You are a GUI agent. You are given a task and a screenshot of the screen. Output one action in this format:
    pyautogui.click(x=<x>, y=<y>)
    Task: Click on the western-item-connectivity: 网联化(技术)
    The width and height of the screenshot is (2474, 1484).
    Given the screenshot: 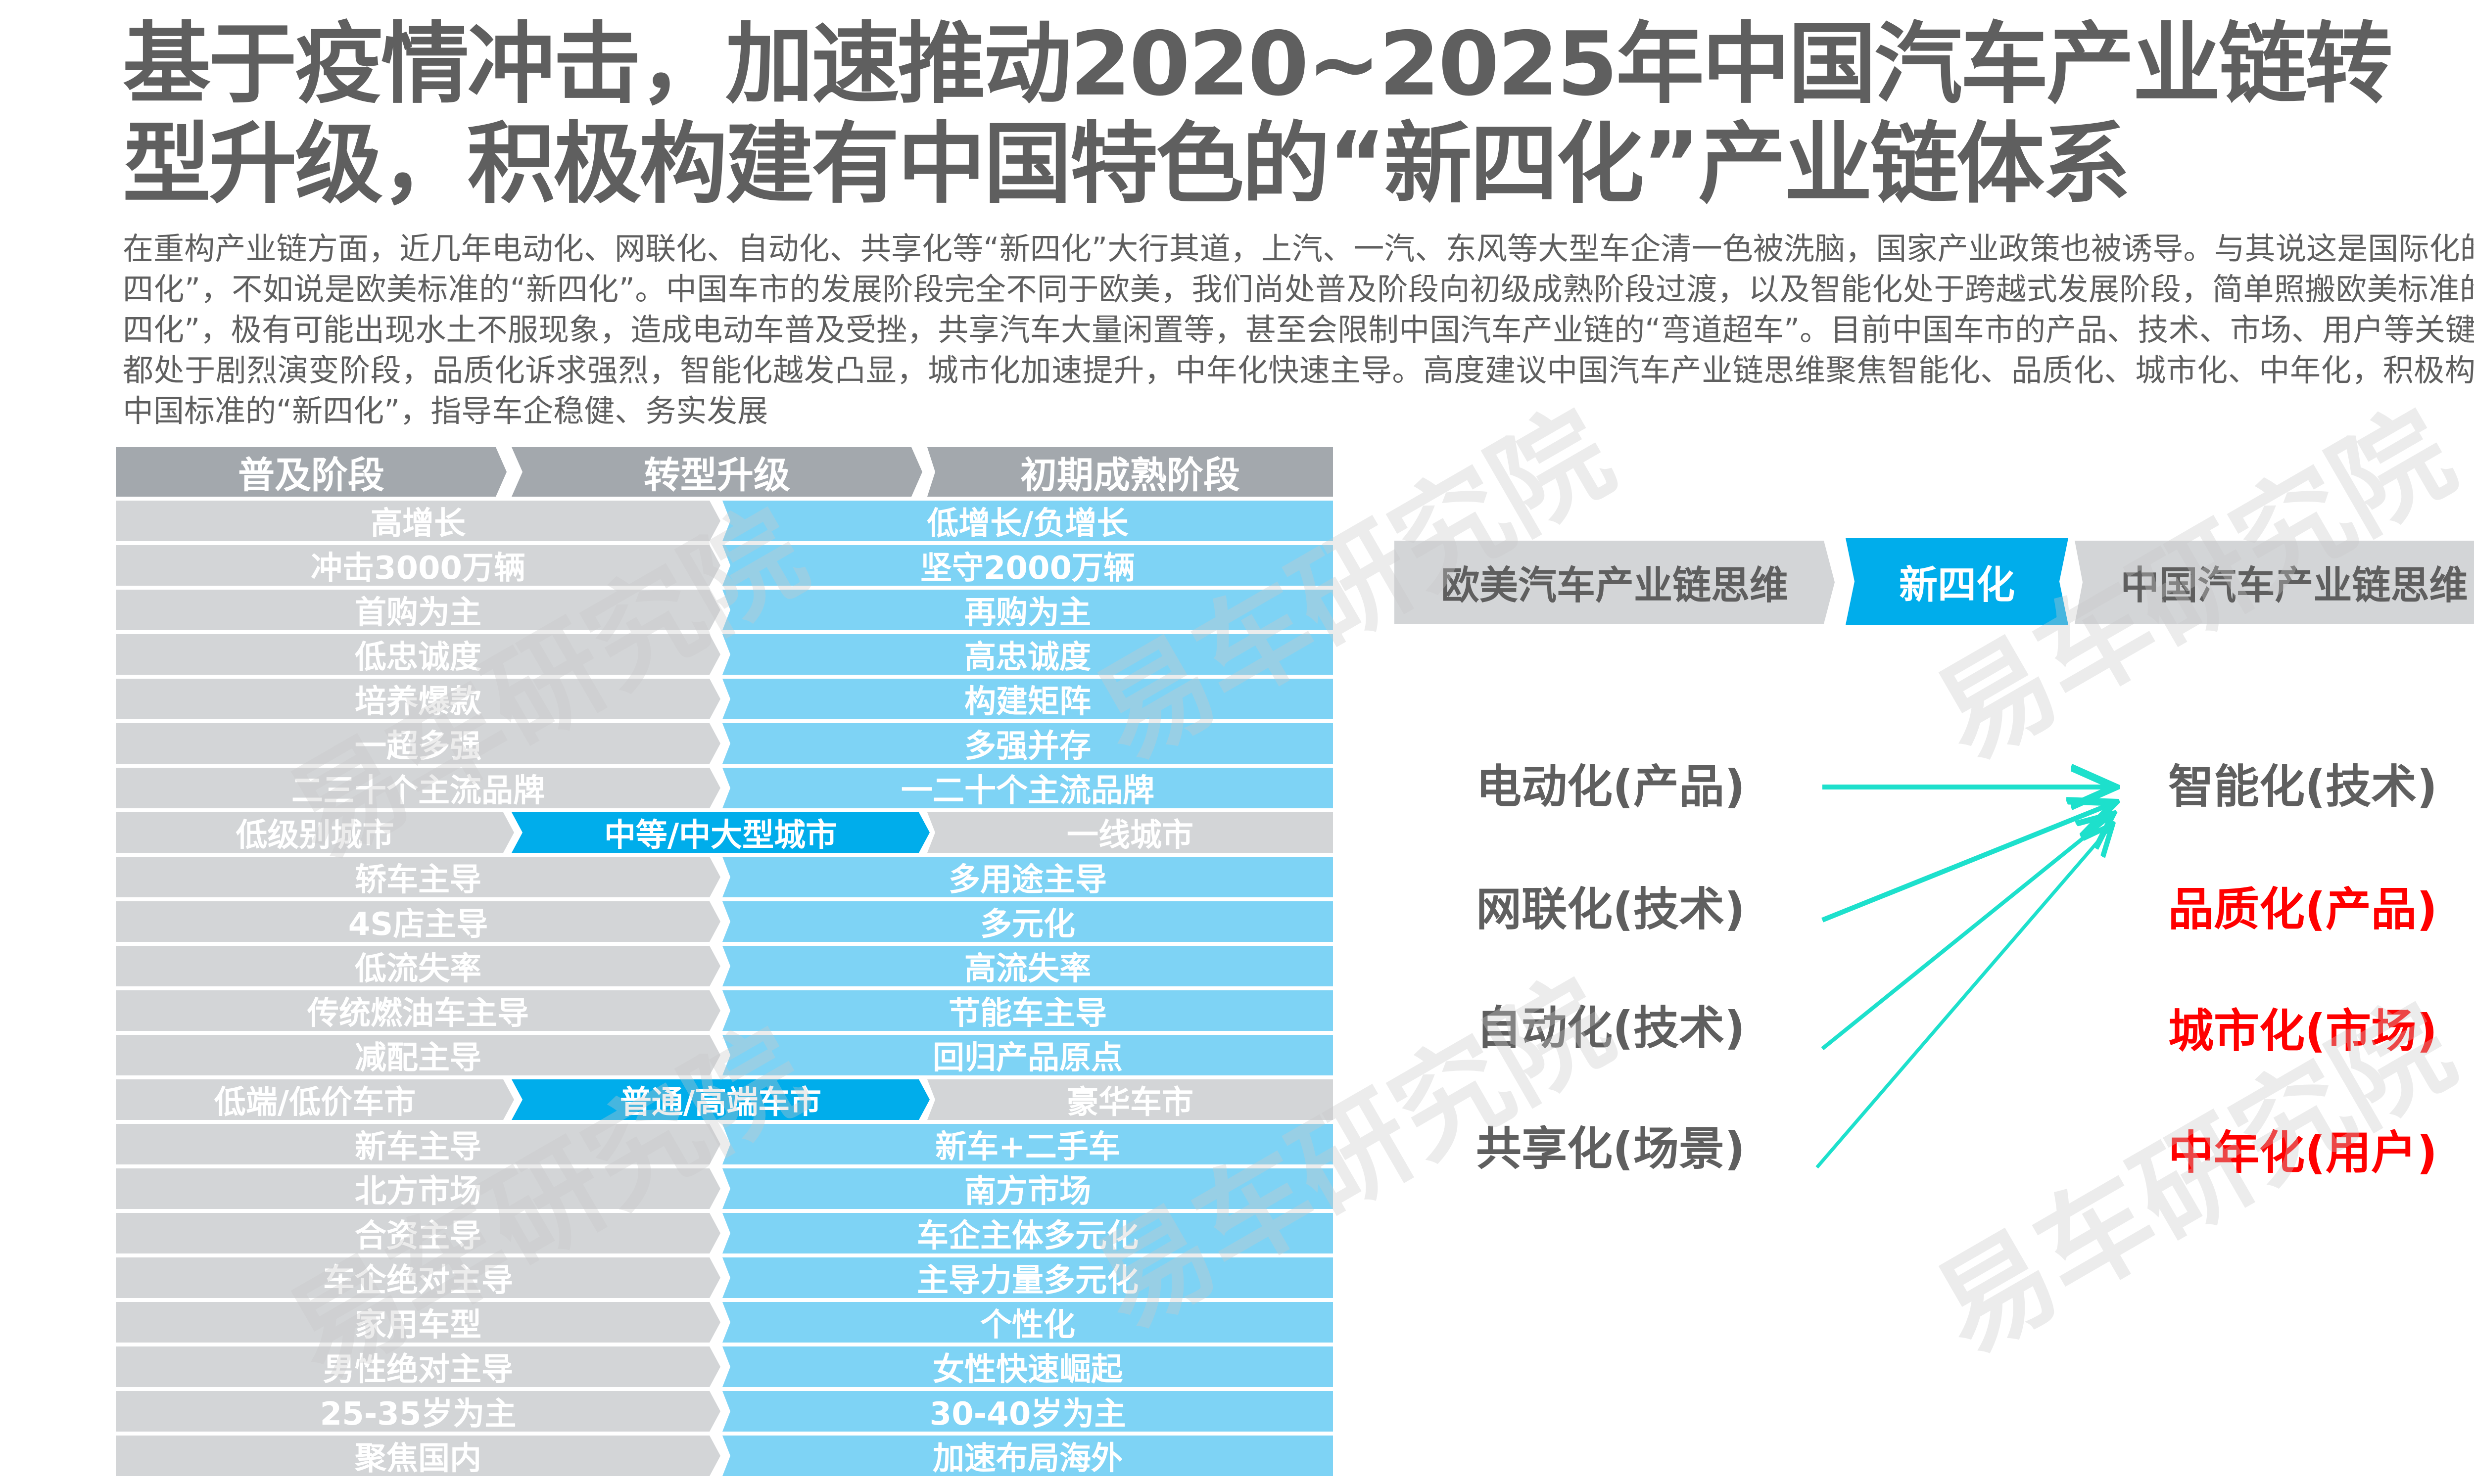 What is the action you would take?
    pyautogui.click(x=1611, y=909)
    